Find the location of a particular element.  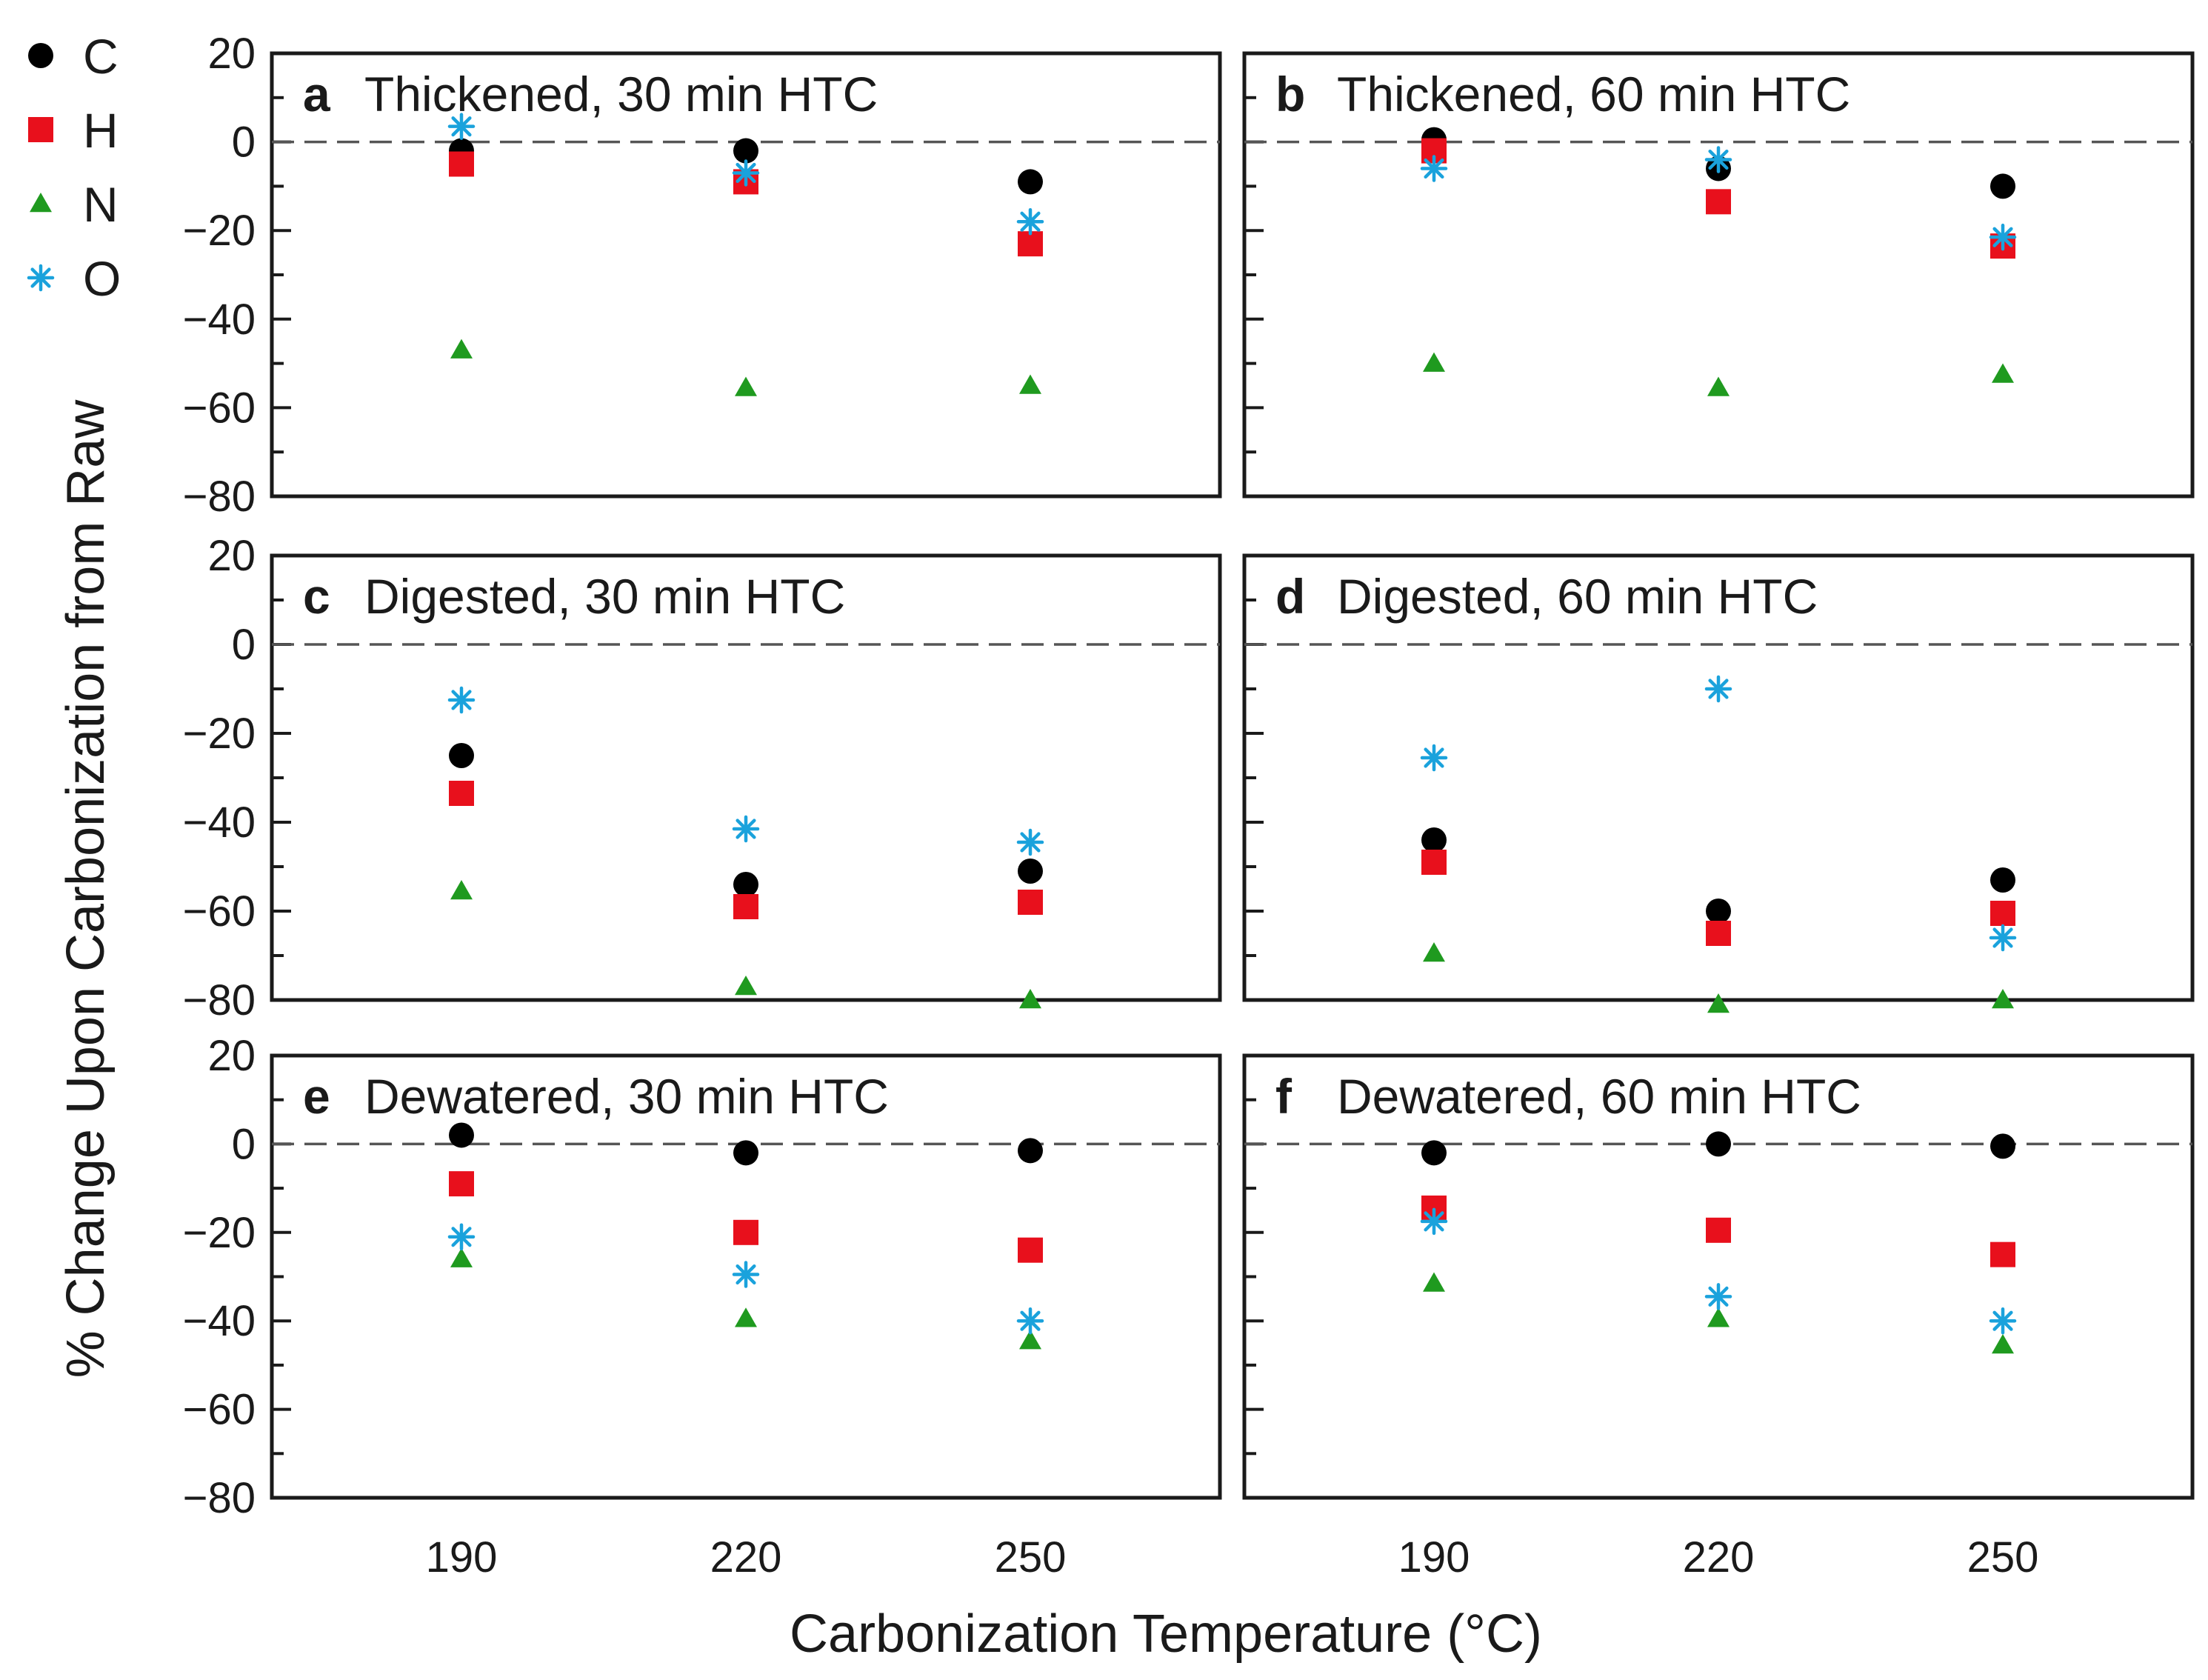

panel-b: b Thickened, 60 min HTC is located at coordinates (1718, 275).